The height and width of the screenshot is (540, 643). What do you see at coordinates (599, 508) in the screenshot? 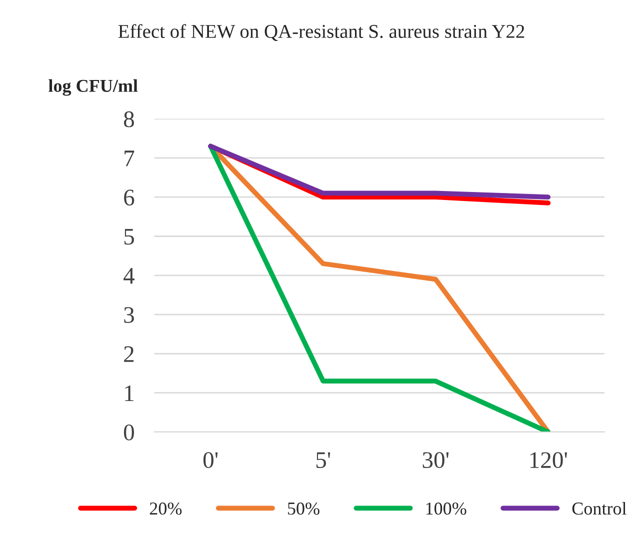
I see `legend-label: Control` at bounding box center [599, 508].